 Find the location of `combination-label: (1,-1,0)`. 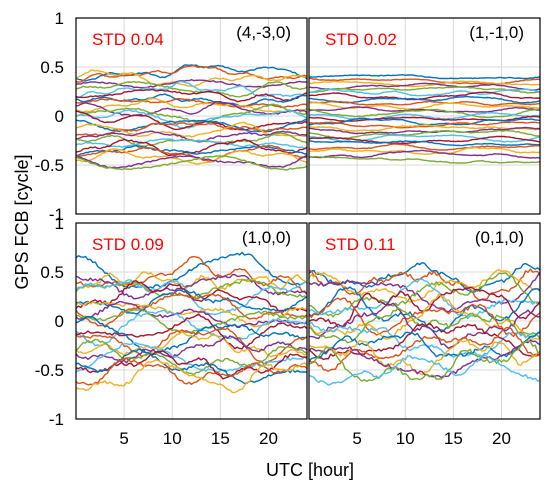

combination-label: (1,-1,0) is located at coordinates (496, 32).